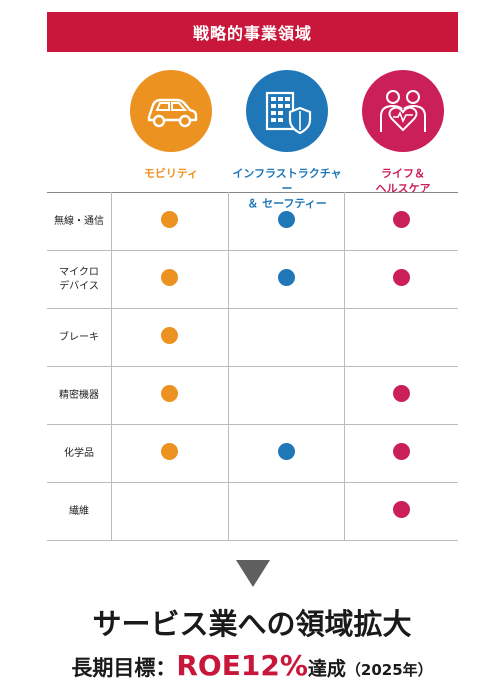 This screenshot has width=504, height=700. I want to click on area-mobility: モビリティ, so click(171, 120).